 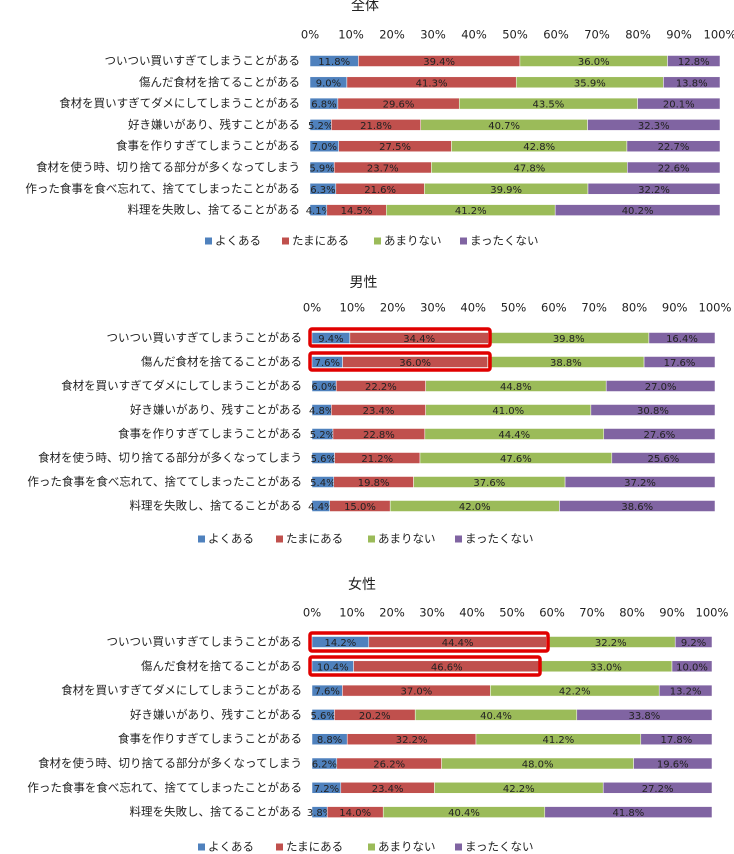 I want to click on x-tick-label: 40%, so click(x=472, y=613).